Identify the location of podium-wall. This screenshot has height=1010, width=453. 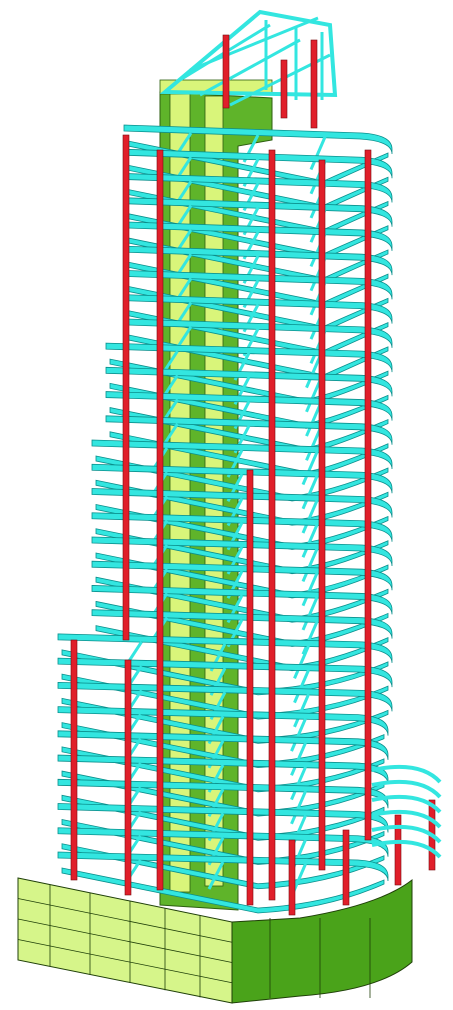
(215, 940).